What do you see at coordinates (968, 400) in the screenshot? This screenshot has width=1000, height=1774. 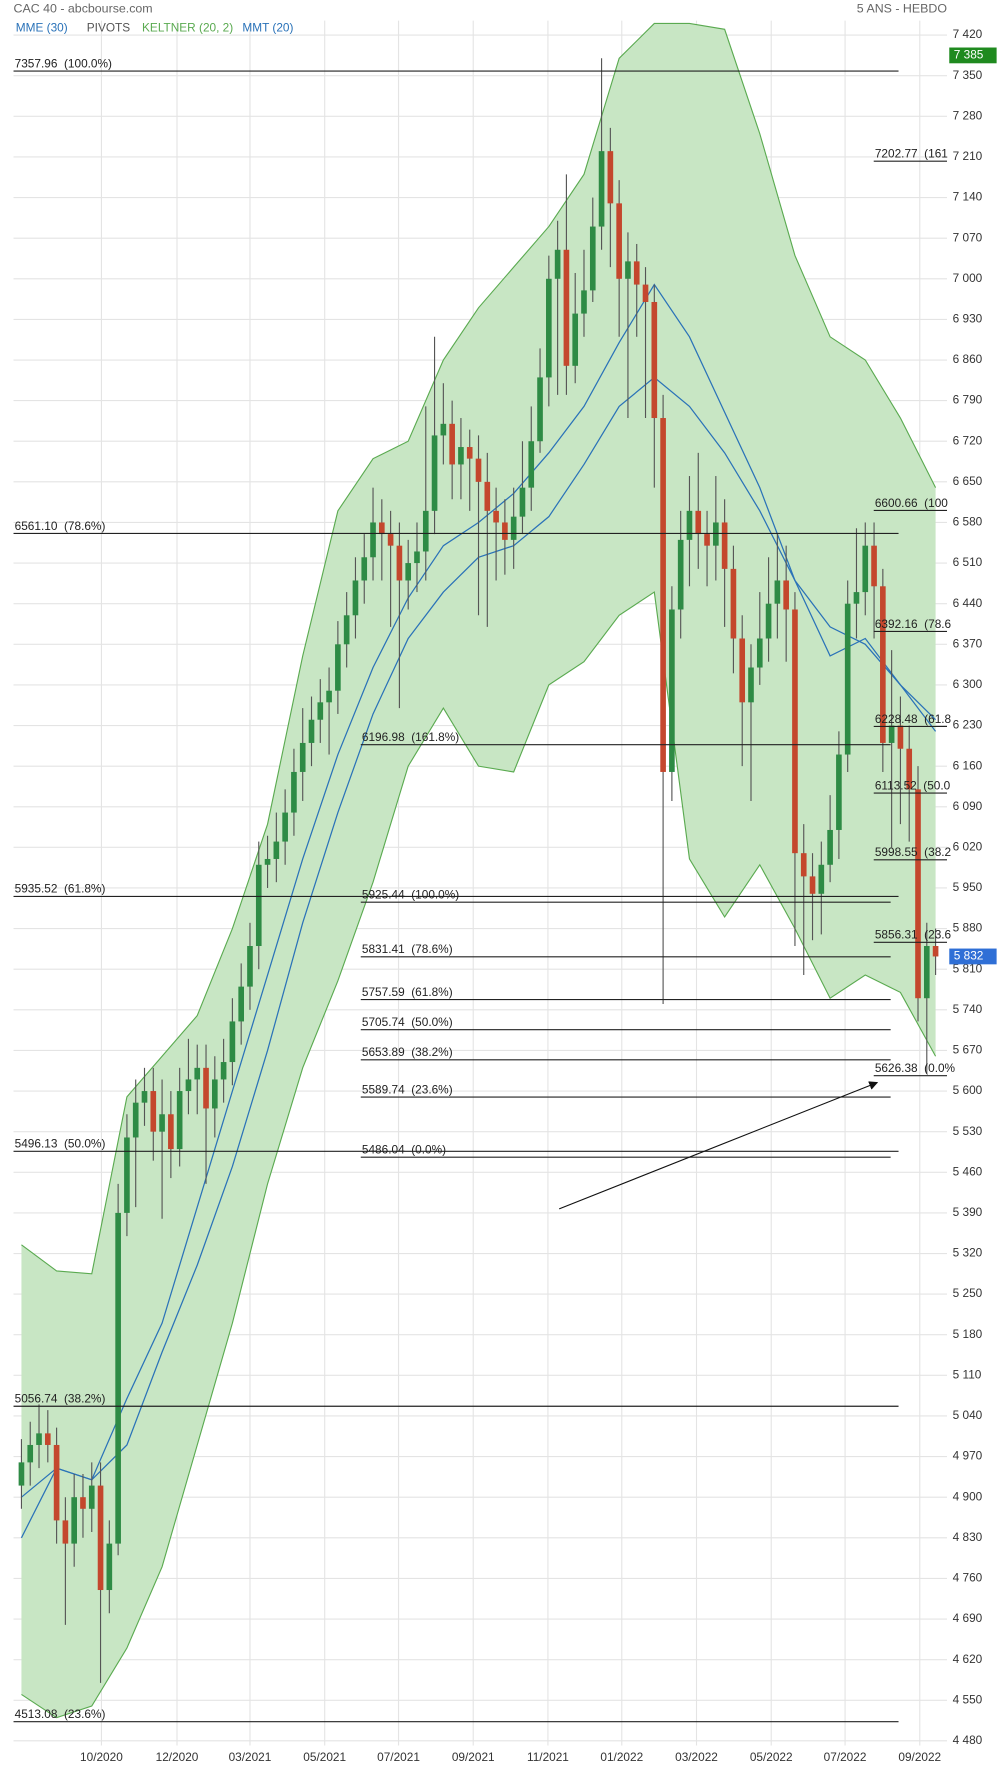 I see `y-tick-label: 6 790` at bounding box center [968, 400].